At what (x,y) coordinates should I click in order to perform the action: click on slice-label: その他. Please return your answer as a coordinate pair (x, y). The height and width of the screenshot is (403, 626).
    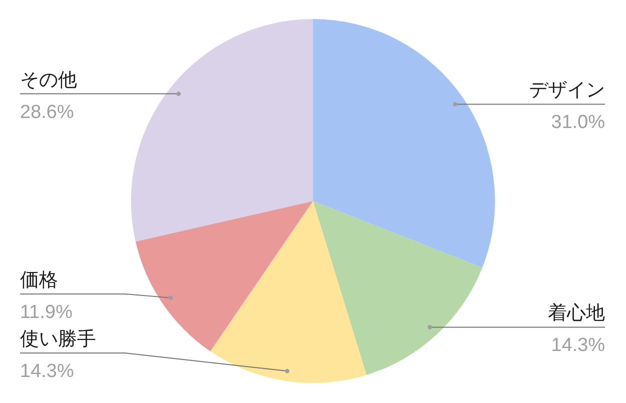
    Looking at the image, I should click on (48, 79).